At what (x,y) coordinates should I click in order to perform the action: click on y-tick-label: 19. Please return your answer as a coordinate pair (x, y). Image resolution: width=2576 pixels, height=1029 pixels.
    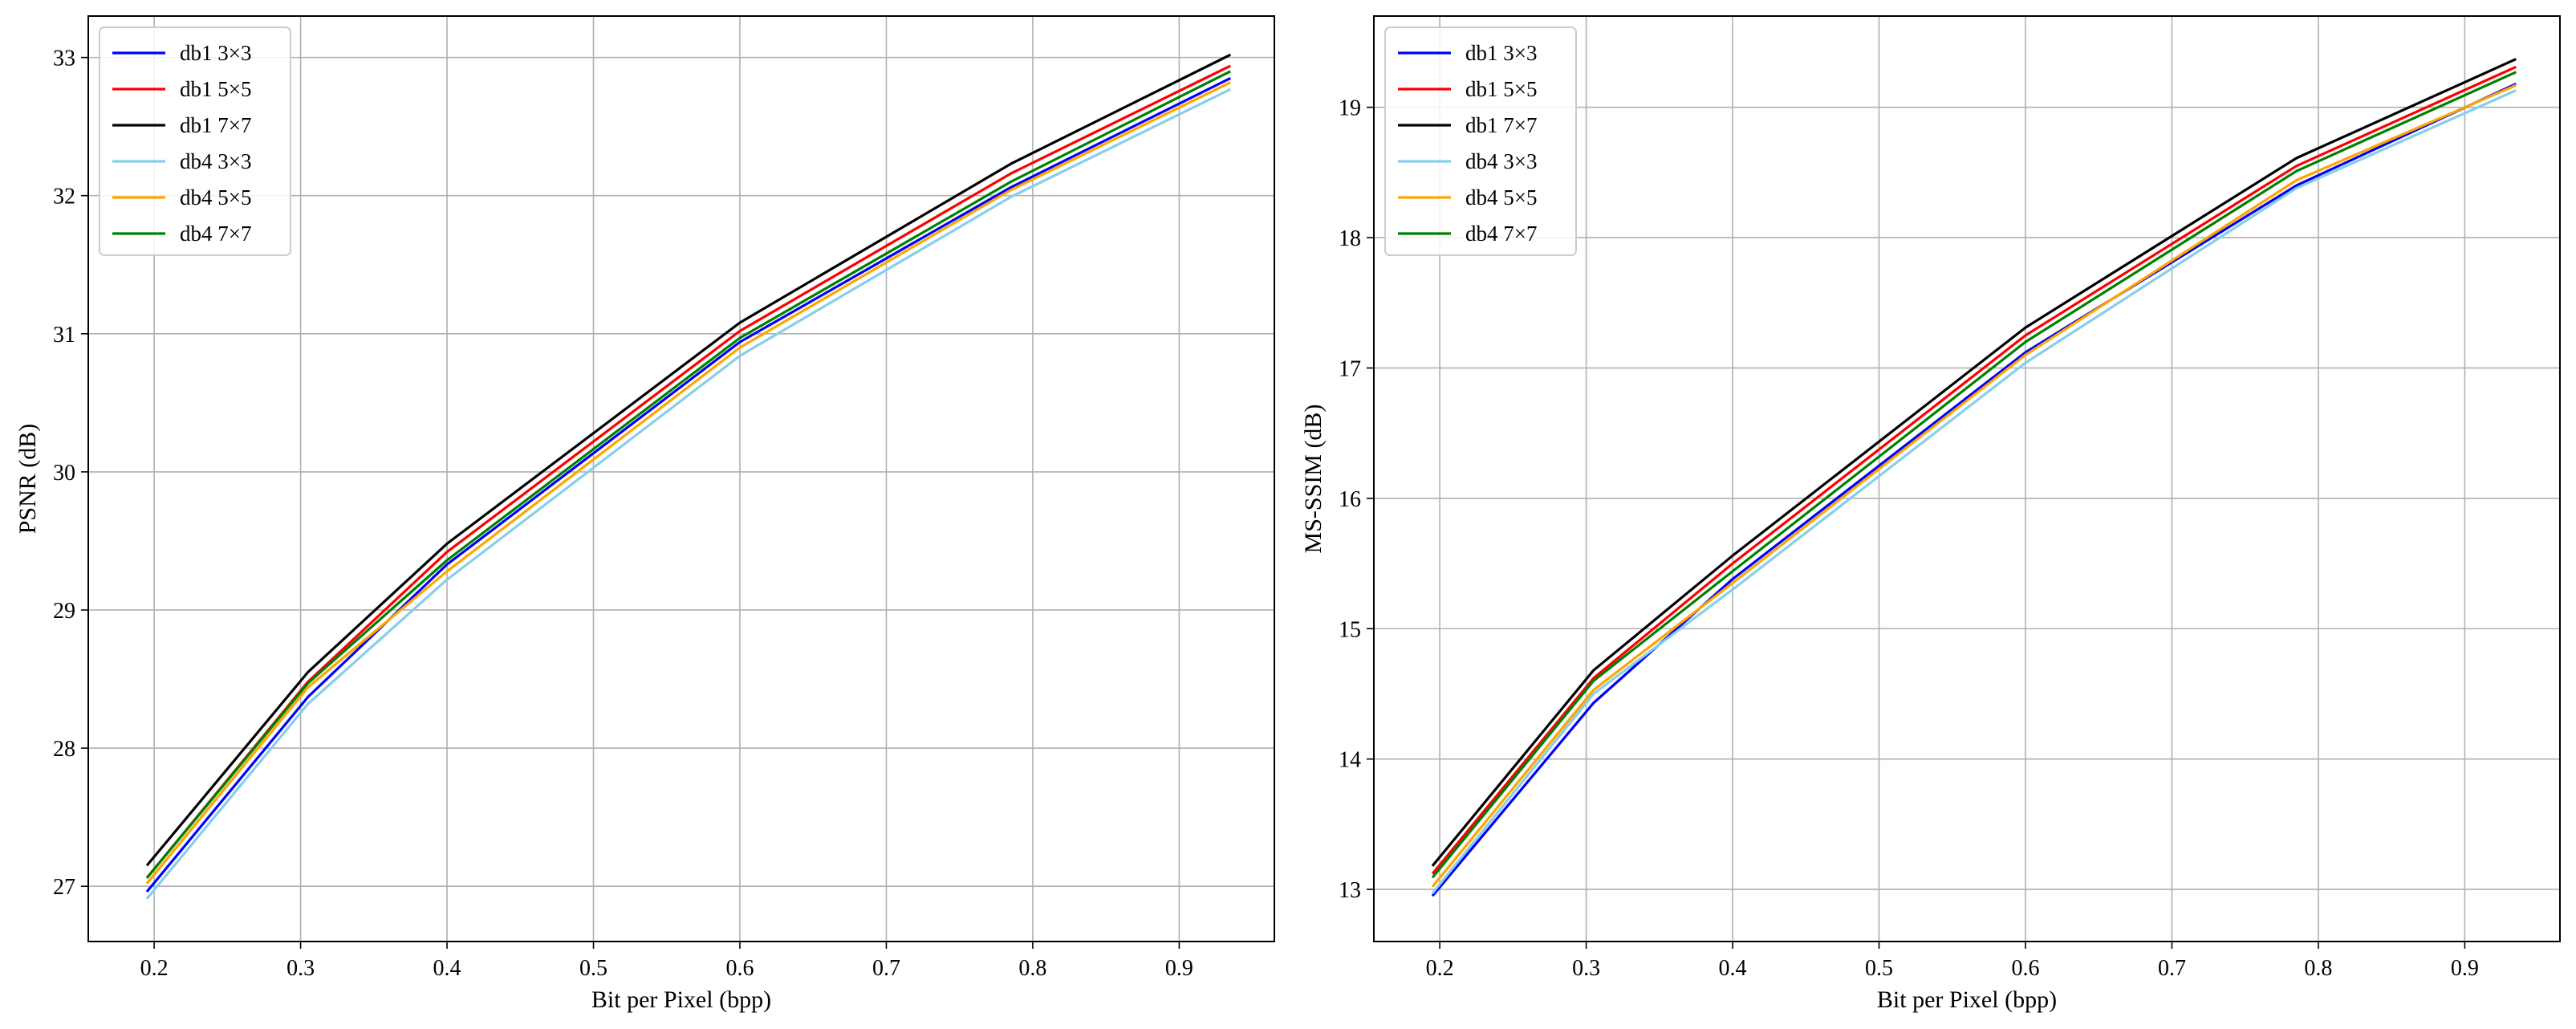
    Looking at the image, I should click on (1350, 109).